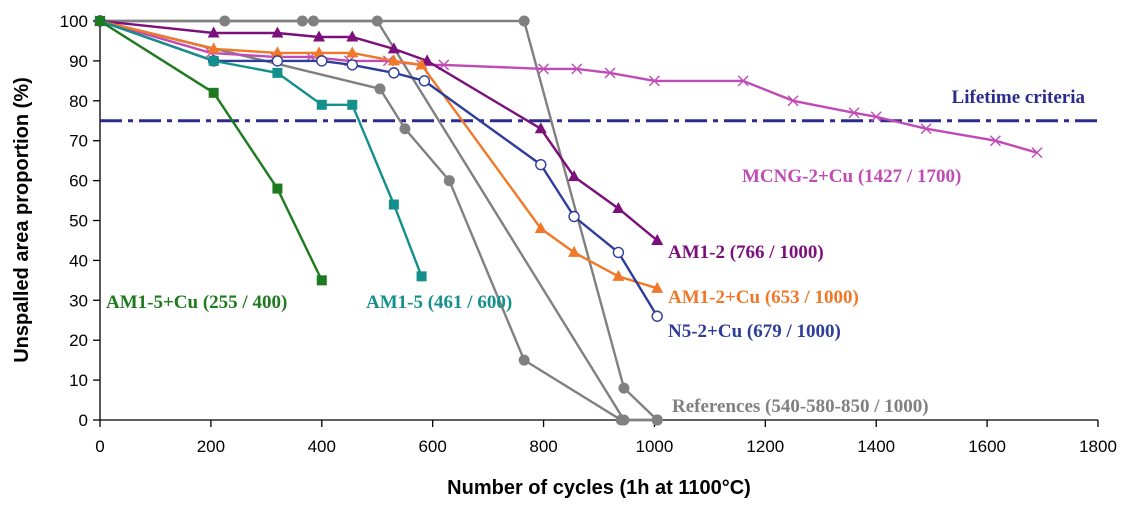  I want to click on y-tick-label: 60, so click(78, 181).